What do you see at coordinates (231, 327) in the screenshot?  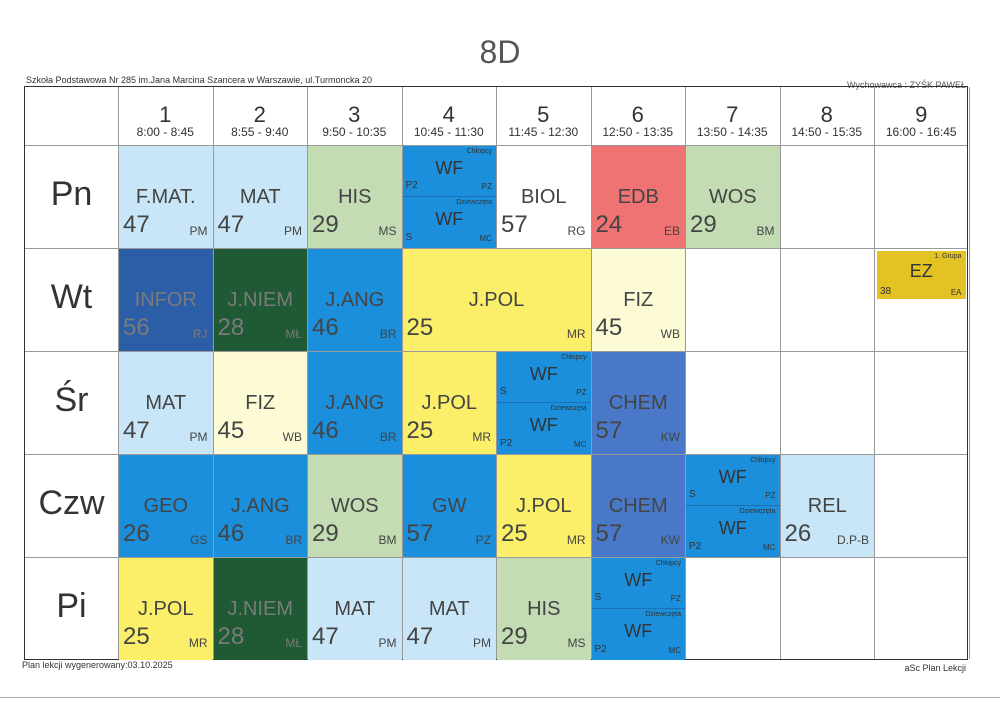 I see `room-label: 28` at bounding box center [231, 327].